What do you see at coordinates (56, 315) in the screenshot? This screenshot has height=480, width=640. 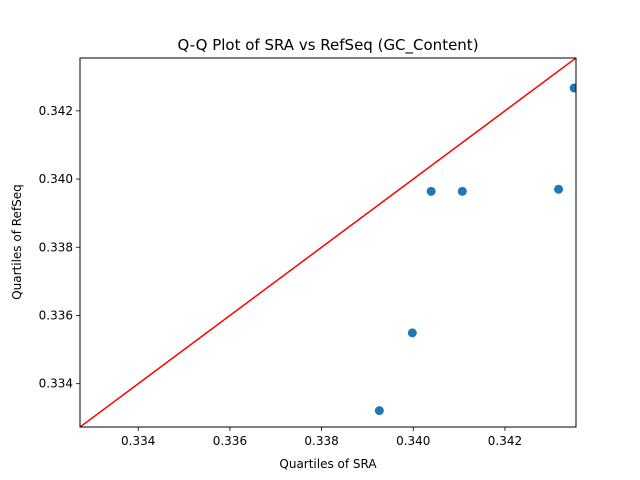 I see `y-tick-label: 0.336` at bounding box center [56, 315].